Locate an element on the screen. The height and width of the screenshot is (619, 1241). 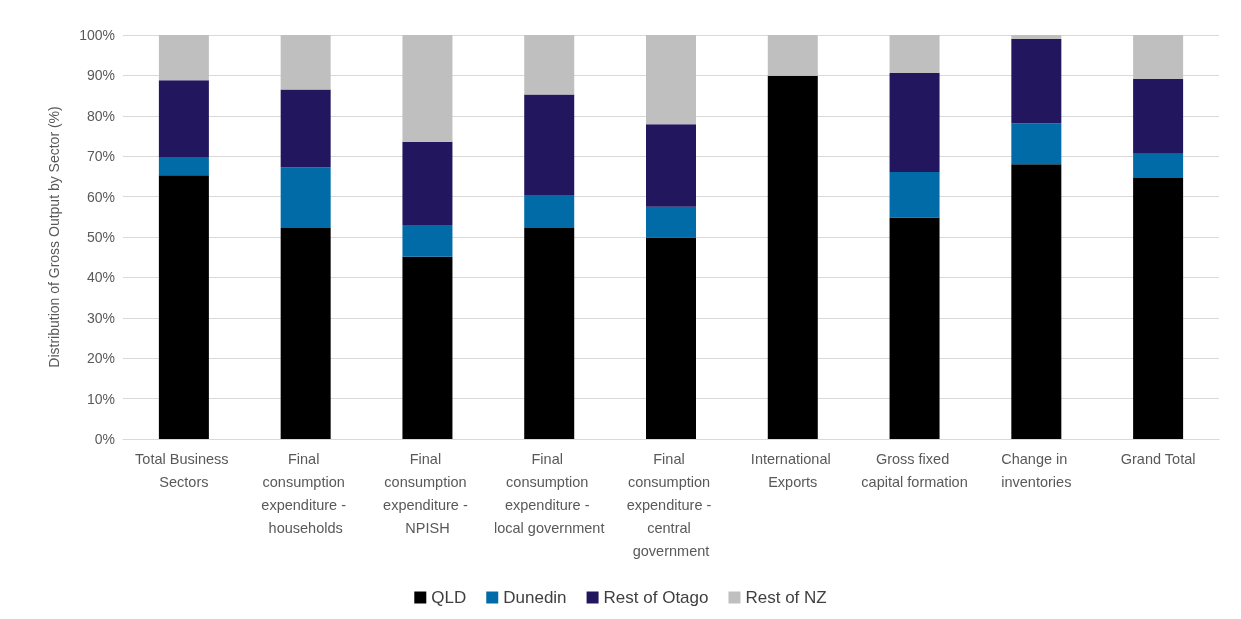
y-tick-label: 40% is located at coordinates (100, 277).